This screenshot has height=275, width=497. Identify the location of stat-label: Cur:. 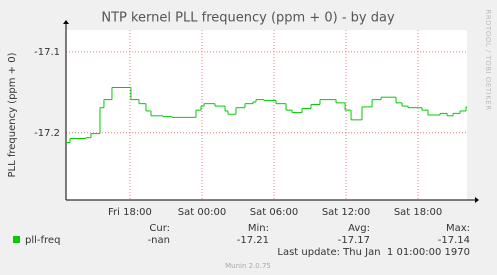
(159, 228).